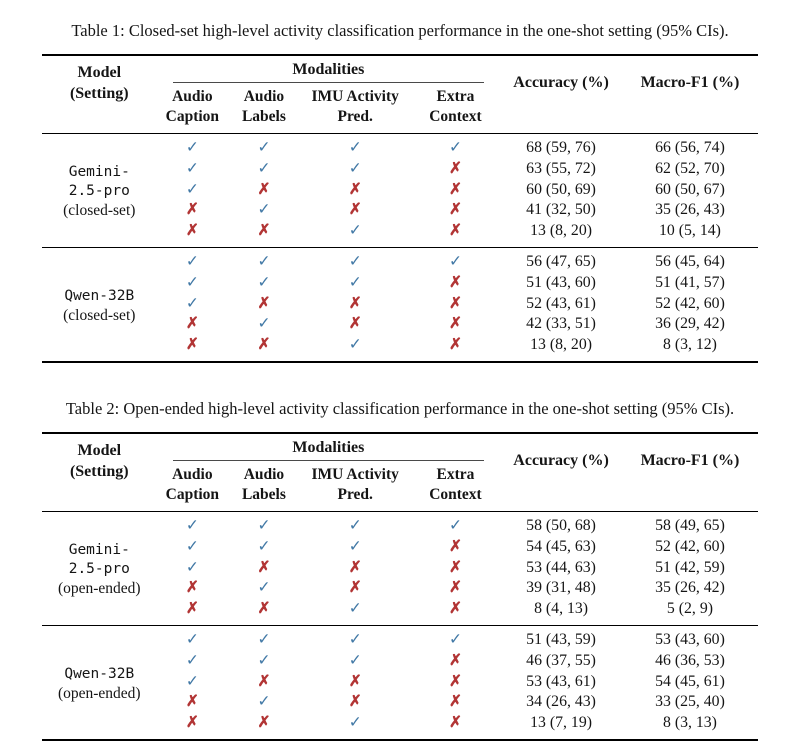 The image size is (800, 741). I want to click on table-row: ✗ ✓ ✗ ✗ 41 (32, 50) 35 (26, 43), so click(400, 210).